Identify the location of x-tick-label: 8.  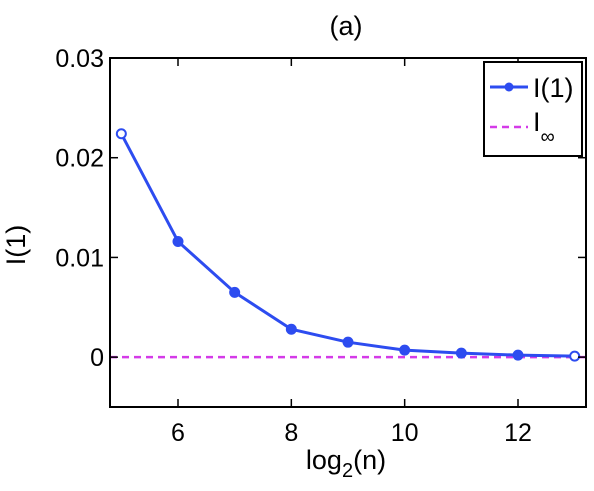
(291, 433).